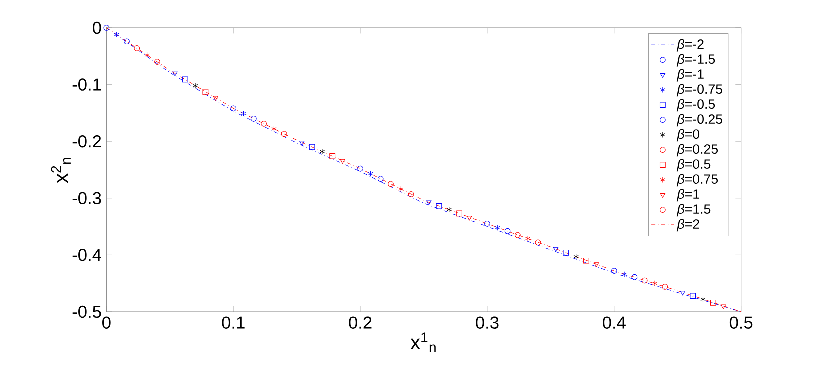 The image size is (822, 391). I want to click on y-tick-label: -0.2, so click(87, 141).